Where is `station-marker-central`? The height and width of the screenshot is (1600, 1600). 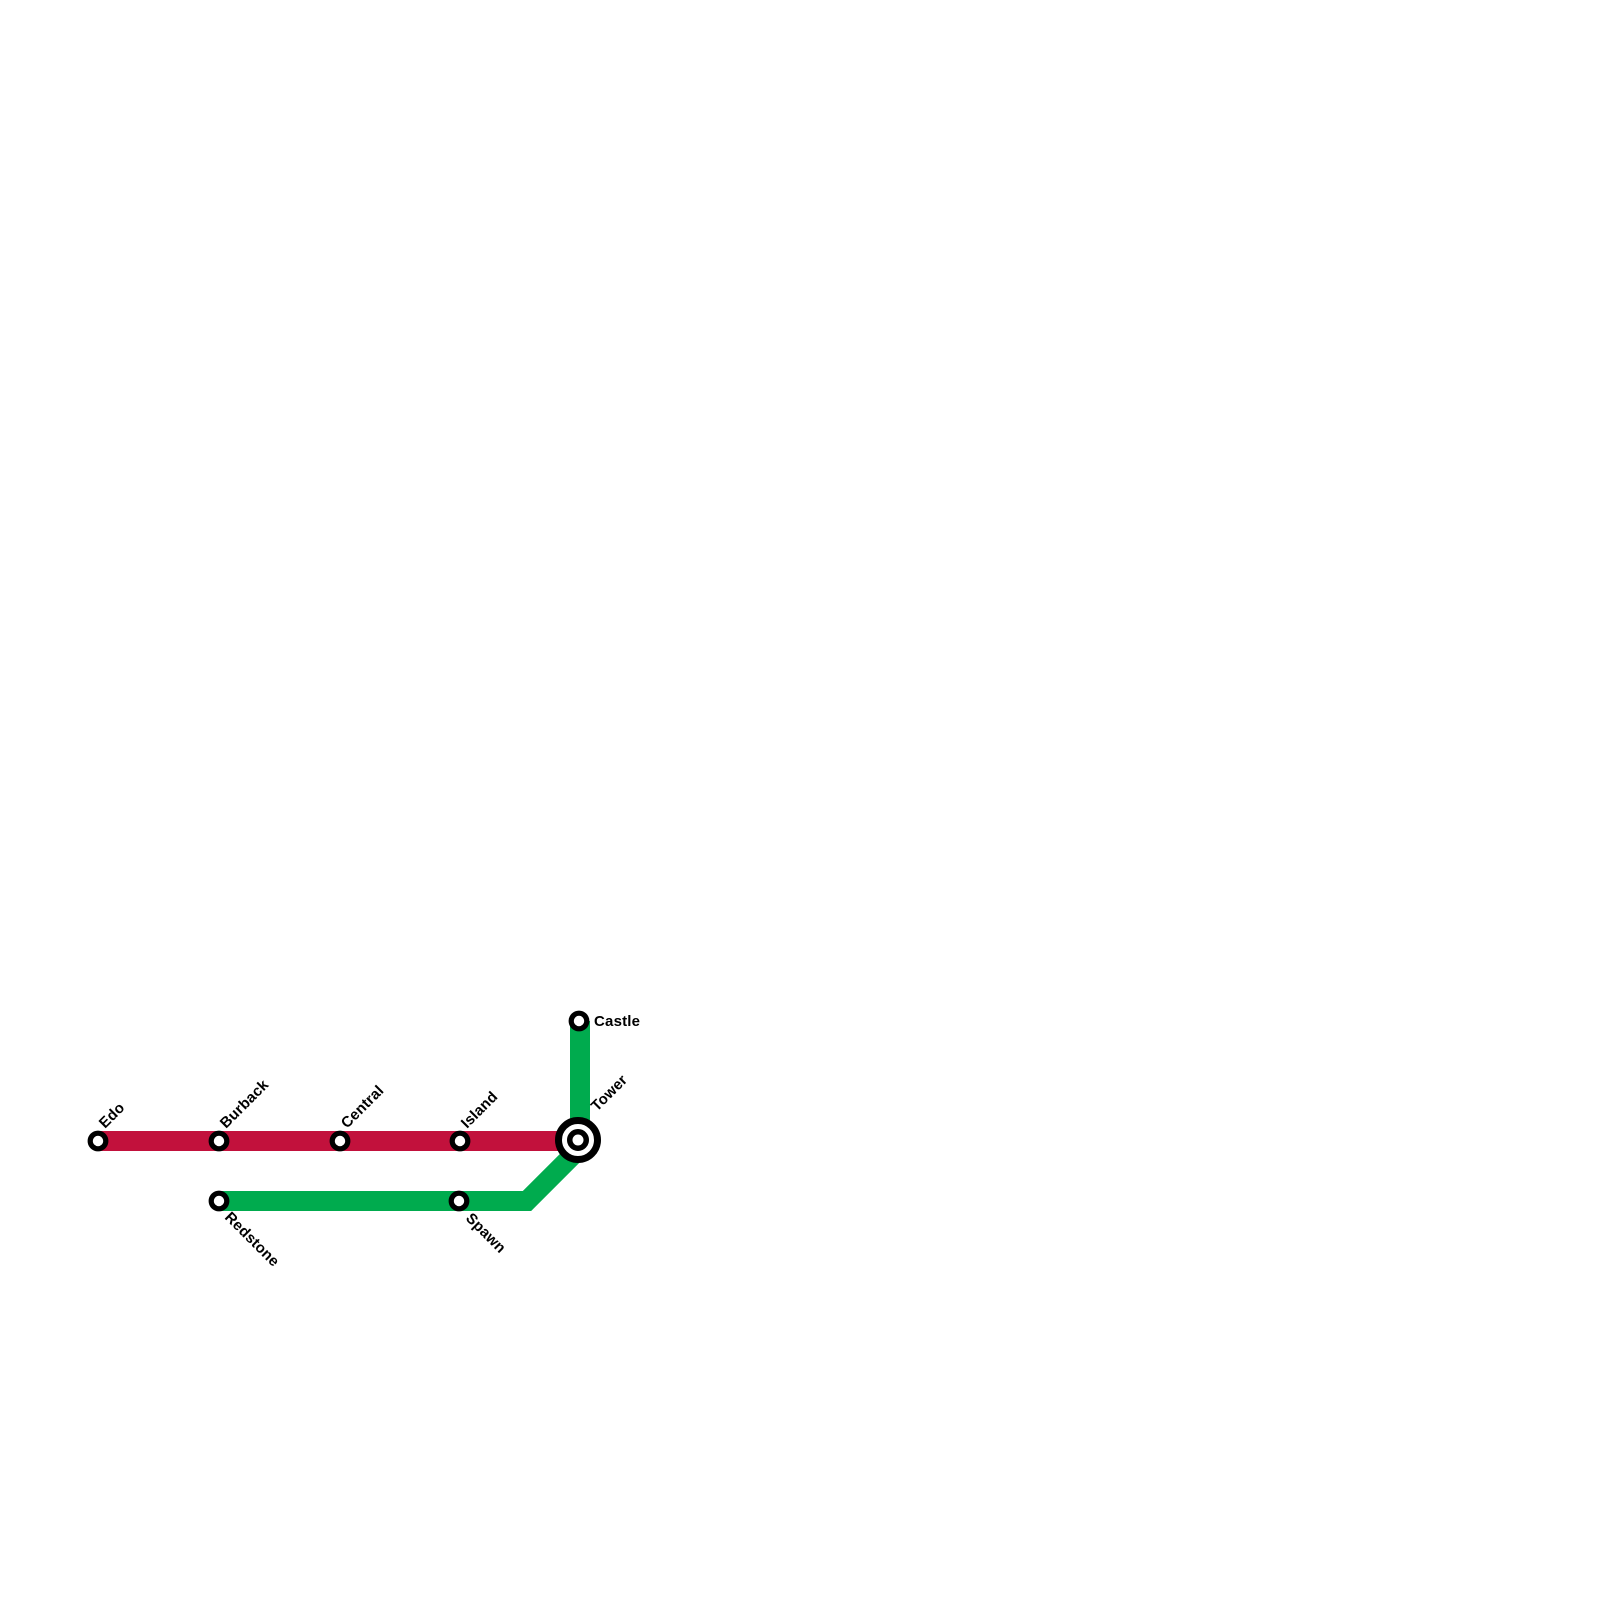 station-marker-central is located at coordinates (340, 1141).